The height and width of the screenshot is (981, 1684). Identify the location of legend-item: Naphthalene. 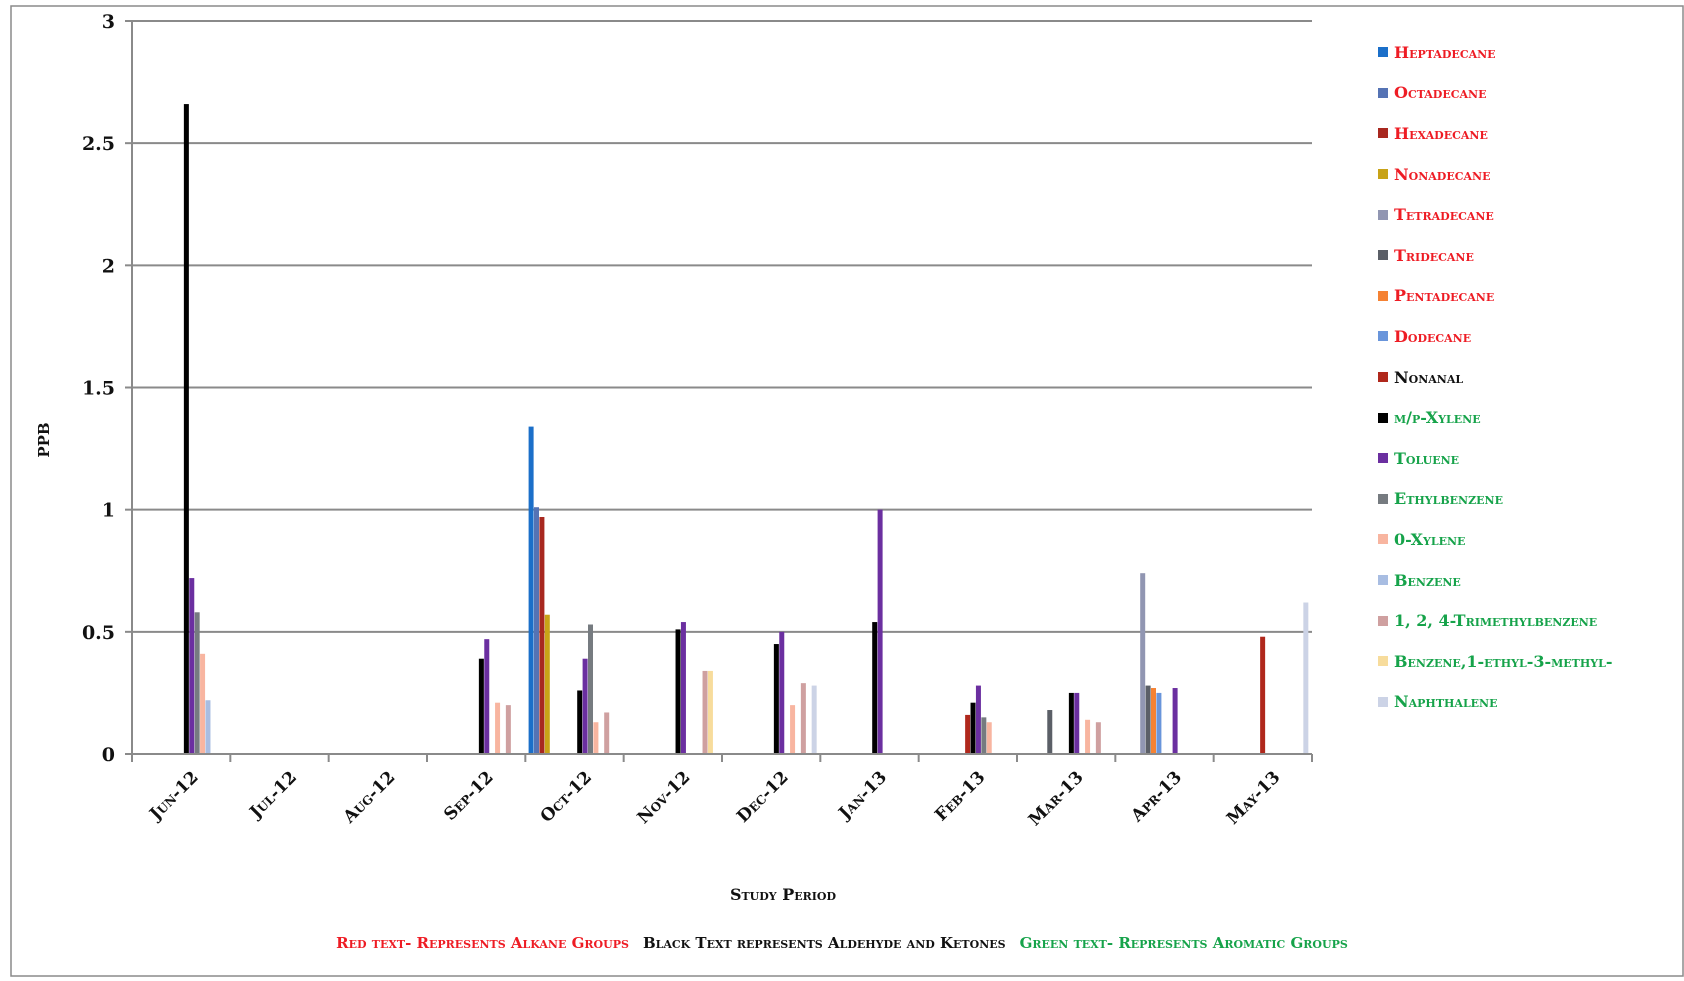
(1531, 702).